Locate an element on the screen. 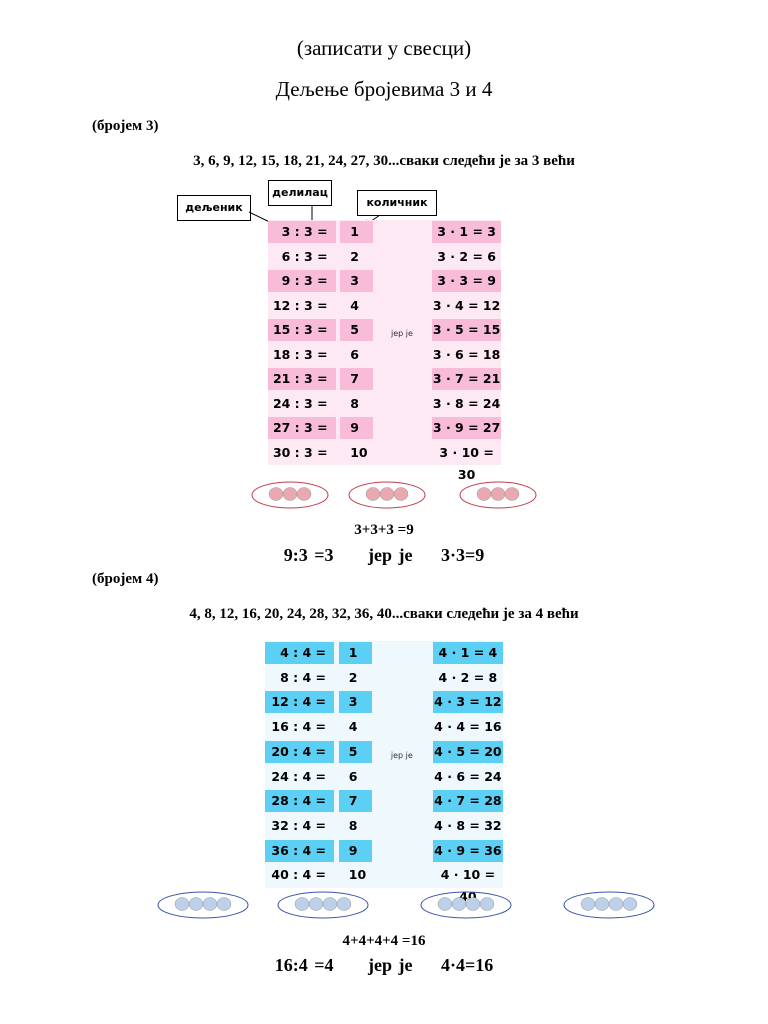  table-row: 18 : 3 = 6 3 · 6 = 18 is located at coordinates (384, 355).